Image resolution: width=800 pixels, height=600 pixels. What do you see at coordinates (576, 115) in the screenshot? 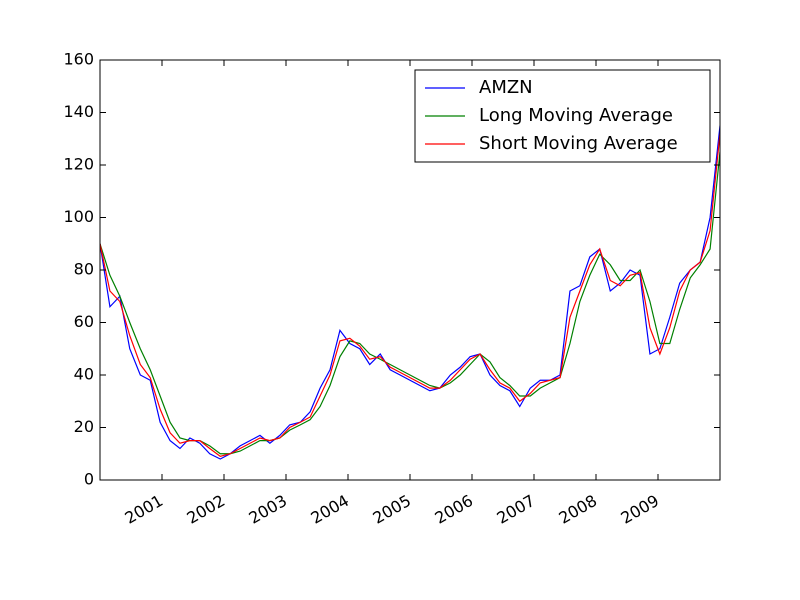
I see `legend-label: Long Moving Average` at bounding box center [576, 115].